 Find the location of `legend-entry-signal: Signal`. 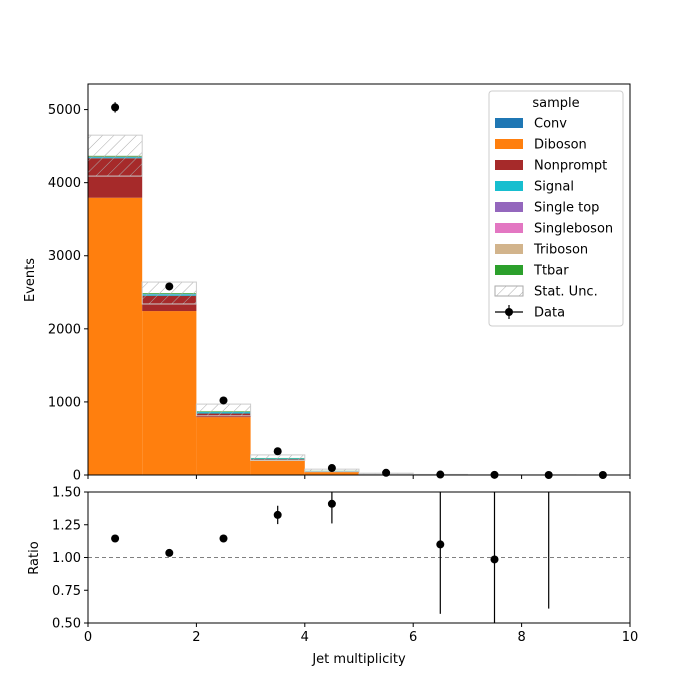

legend-entry-signal: Signal is located at coordinates (534, 187).